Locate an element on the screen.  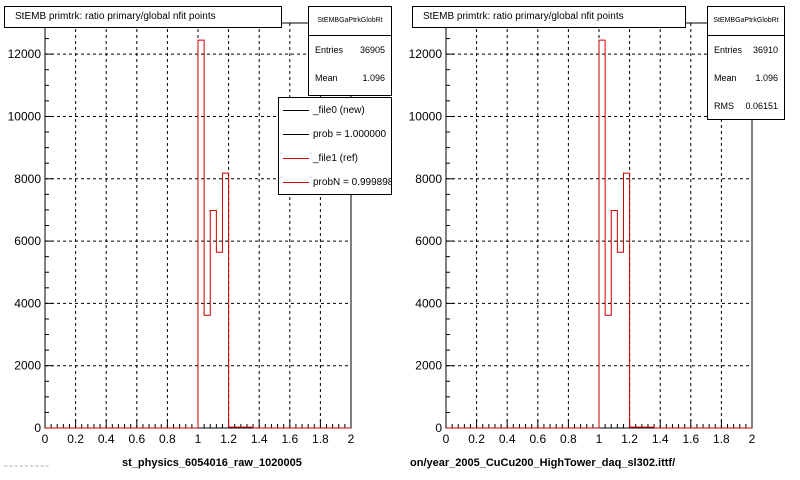
right-stats-entries-row: Entries 36910 is located at coordinates (746, 50).